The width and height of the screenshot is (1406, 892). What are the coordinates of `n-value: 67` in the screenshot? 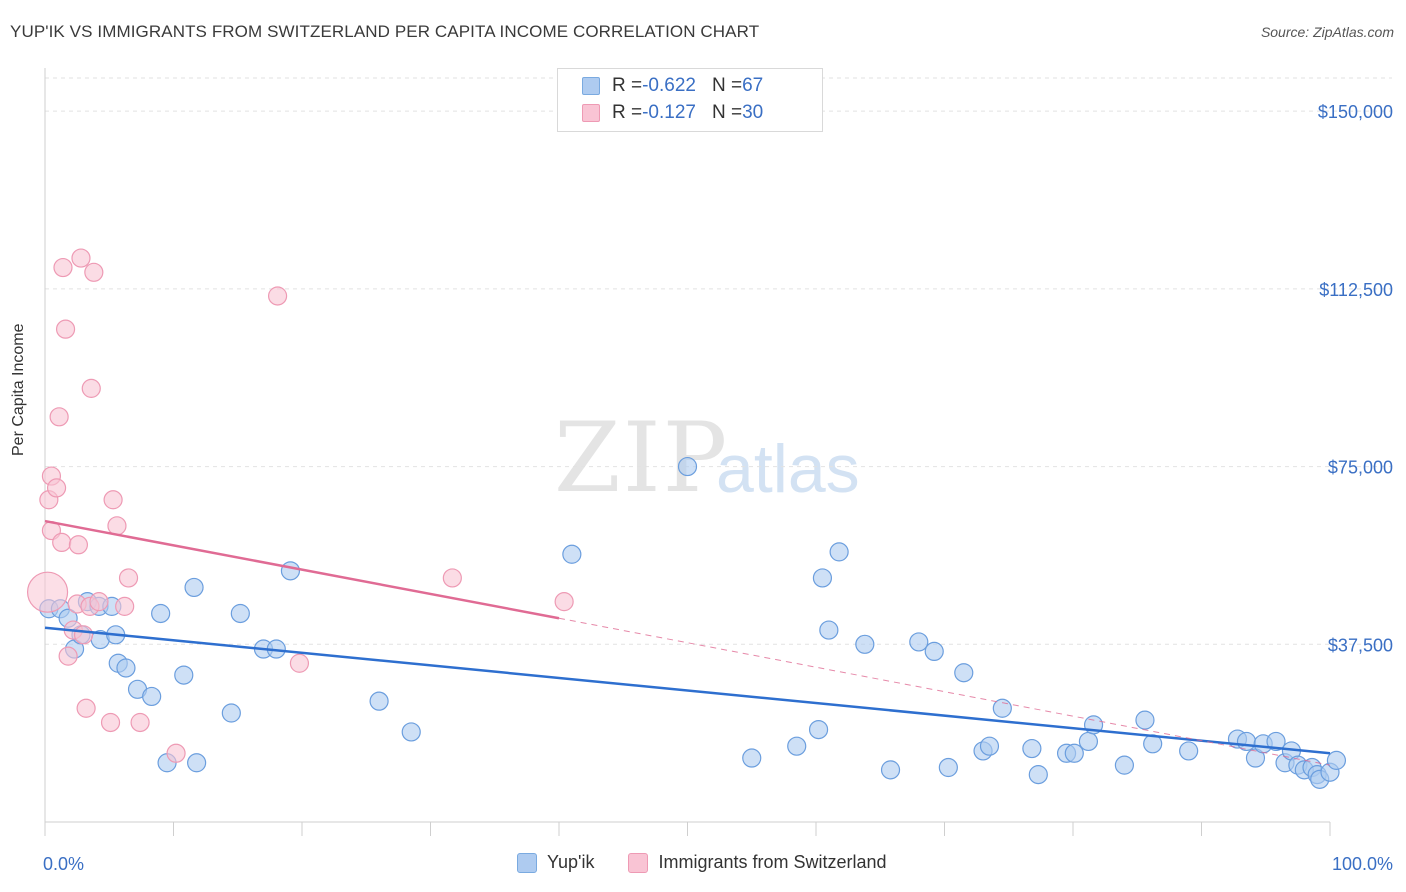 It's located at (753, 85).